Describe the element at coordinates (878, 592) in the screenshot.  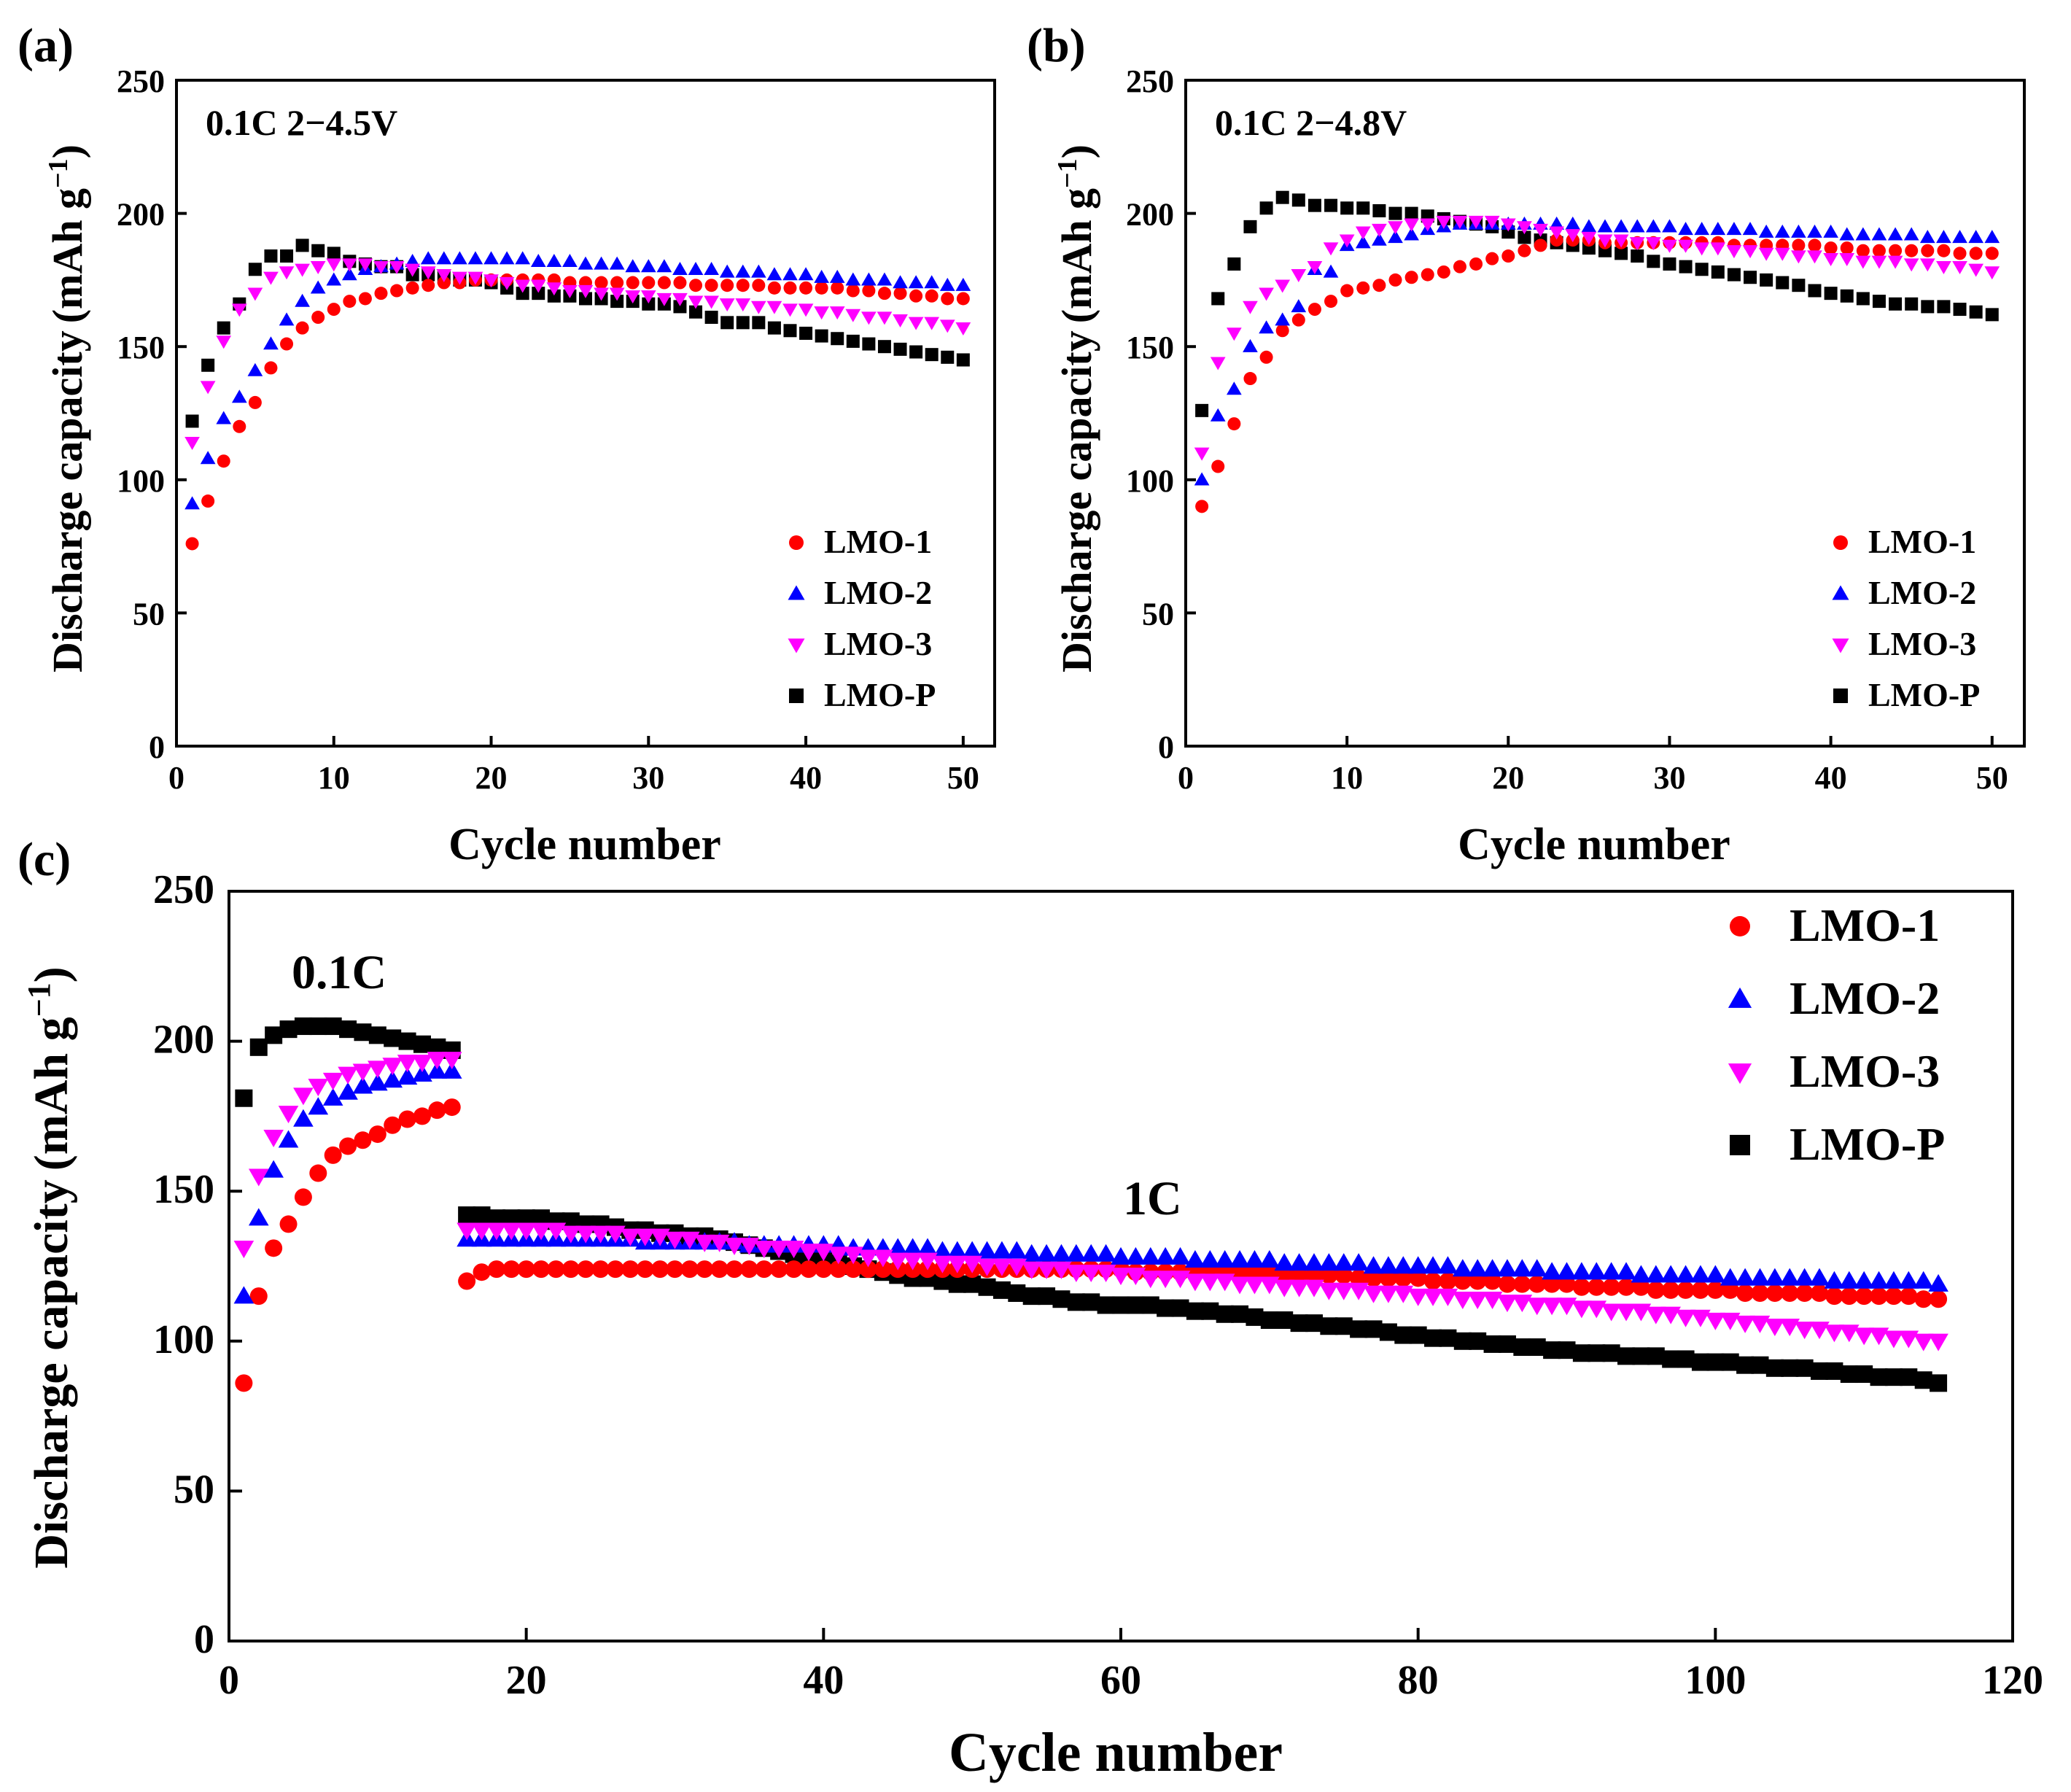
I see `panel-a-legend-label-lmo-2: LMO-2` at that location.